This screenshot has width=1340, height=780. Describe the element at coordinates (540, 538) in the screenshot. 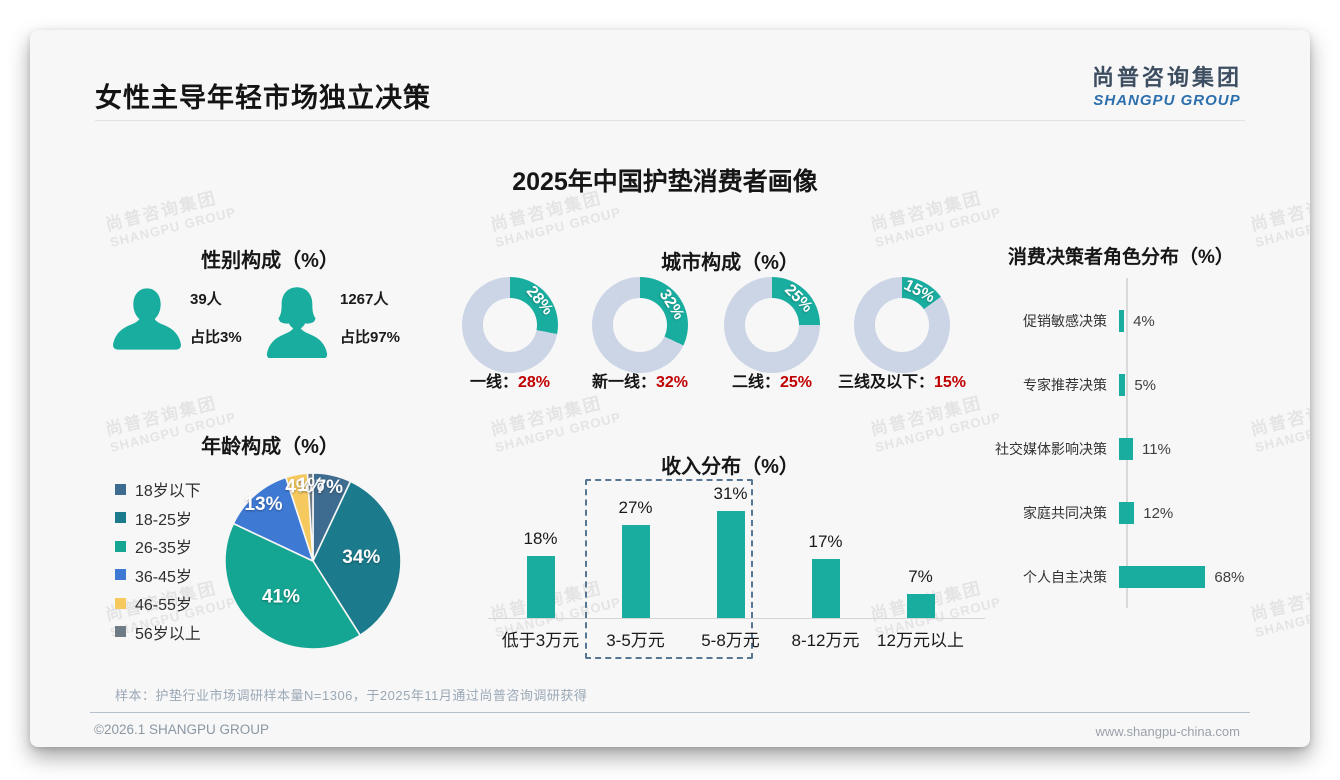

I see `income-value-label: 18%` at that location.